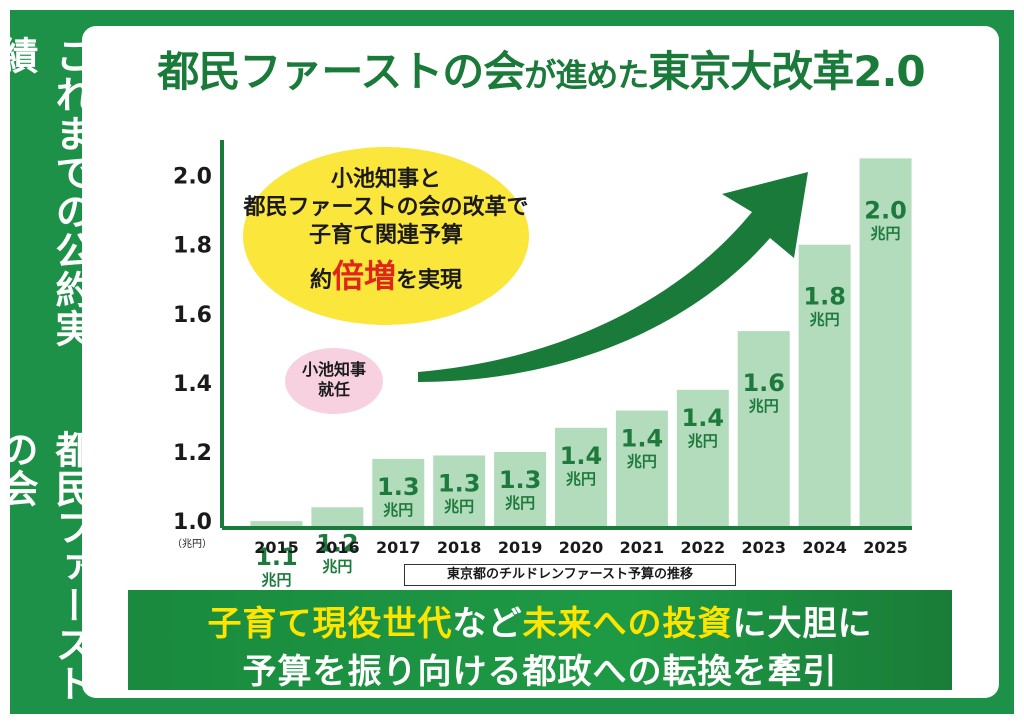  I want to click on headline-bubble: 小池知事と 都民ファーストの会の改革で 子育て関連予算 約倍増を実現, so click(386, 236).